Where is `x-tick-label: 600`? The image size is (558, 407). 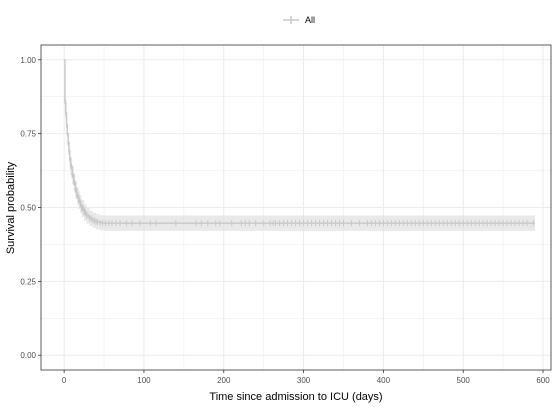 x-tick-label: 600 is located at coordinates (543, 380).